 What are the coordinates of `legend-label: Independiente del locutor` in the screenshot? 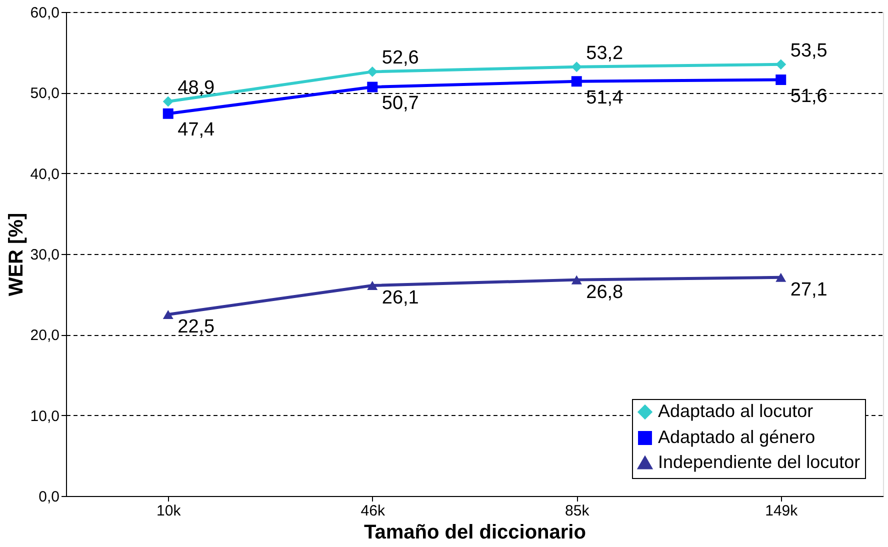 It's located at (759, 462).